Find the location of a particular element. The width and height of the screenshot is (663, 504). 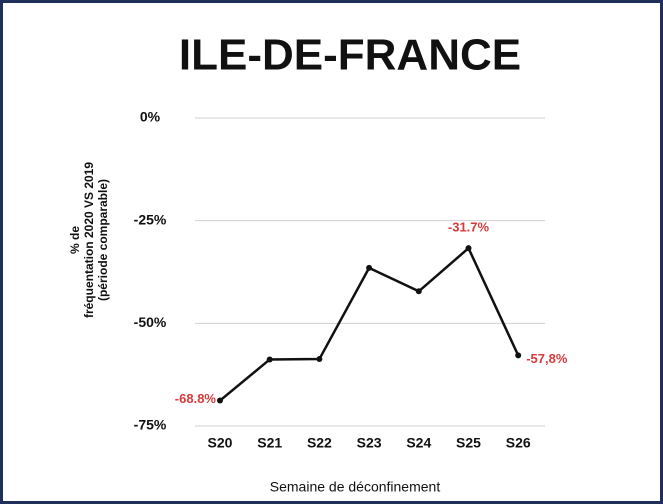

x-tick-label: S20 is located at coordinates (220, 443).